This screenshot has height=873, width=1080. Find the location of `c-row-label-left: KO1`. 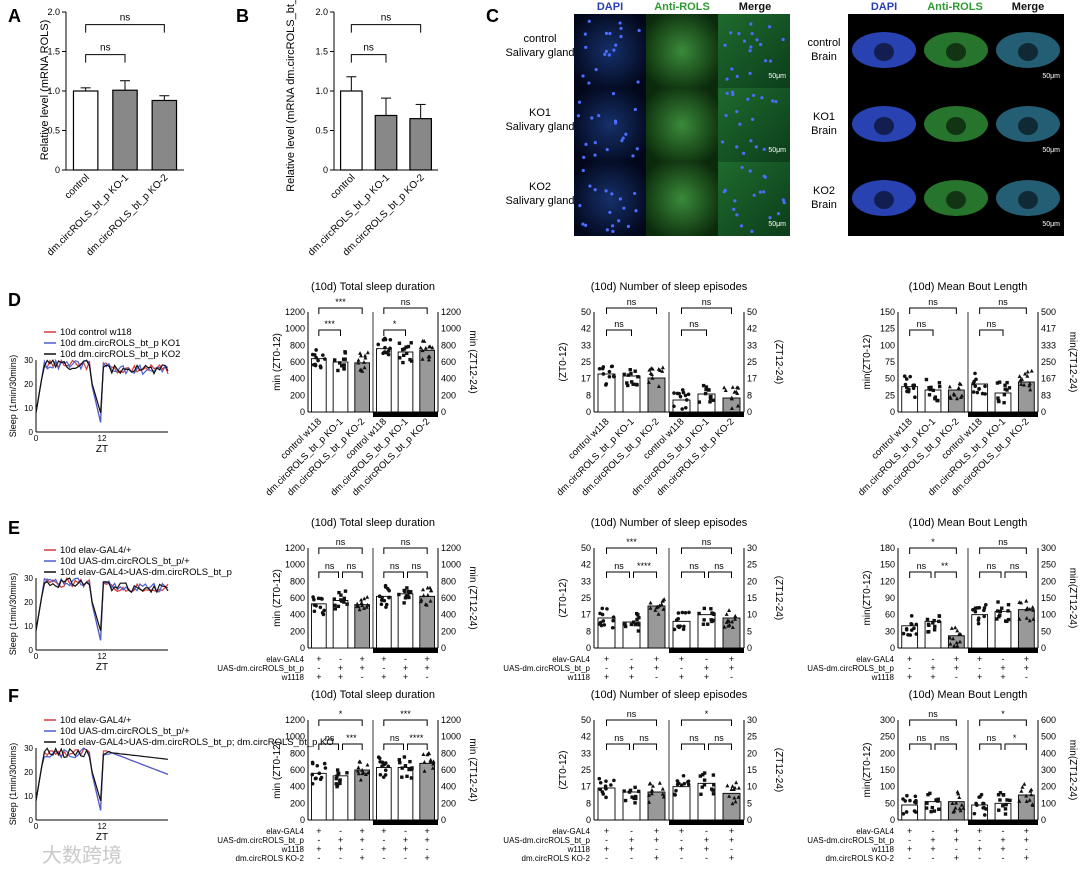

c-row-label-left: KO1 is located at coordinates (540, 113).